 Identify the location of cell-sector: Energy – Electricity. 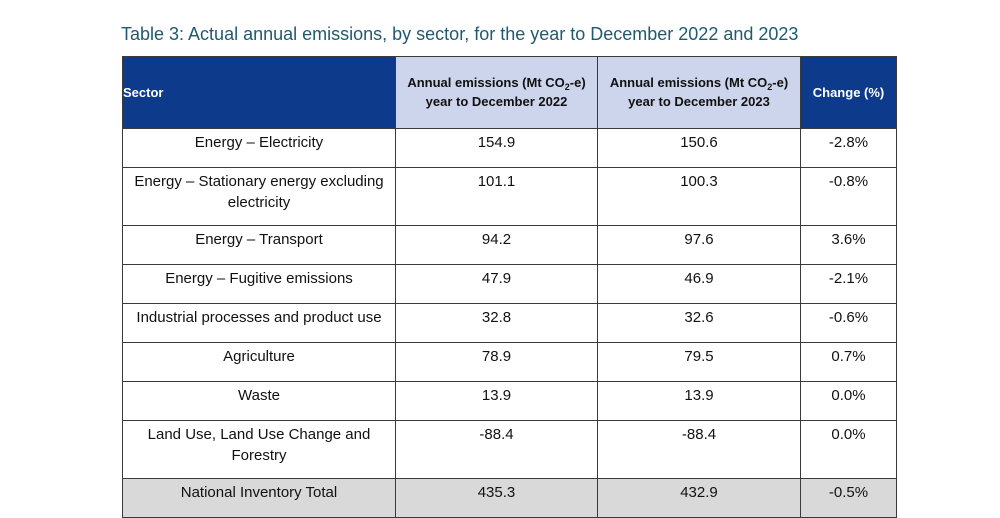
(259, 148).